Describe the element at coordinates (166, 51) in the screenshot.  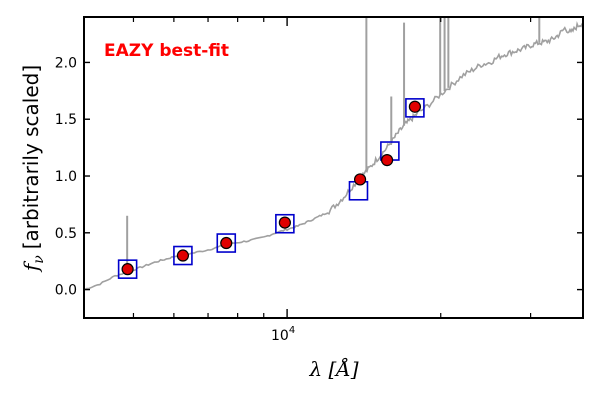
I see `chart-annotation: EAZY best-fit` at that location.